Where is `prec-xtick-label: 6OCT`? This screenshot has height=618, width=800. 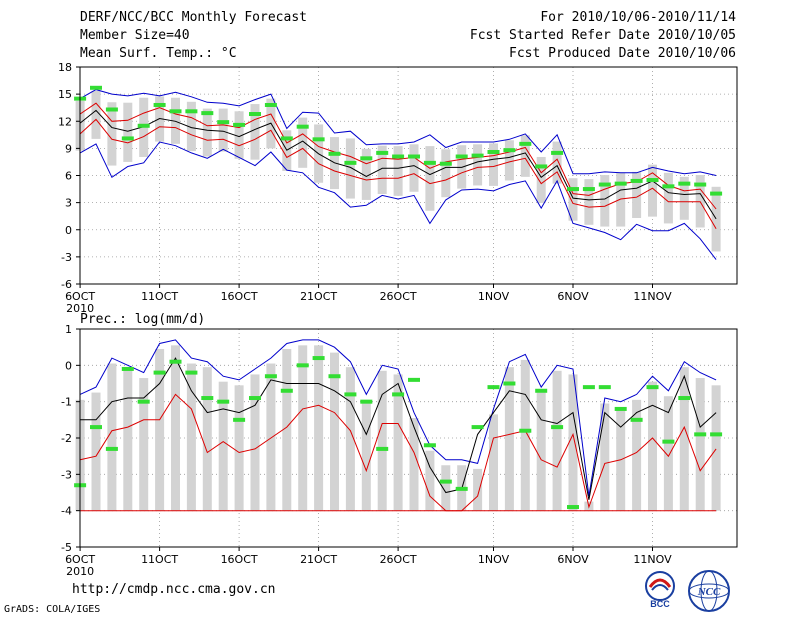 prec-xtick-label: 6OCT is located at coordinates (80, 559).